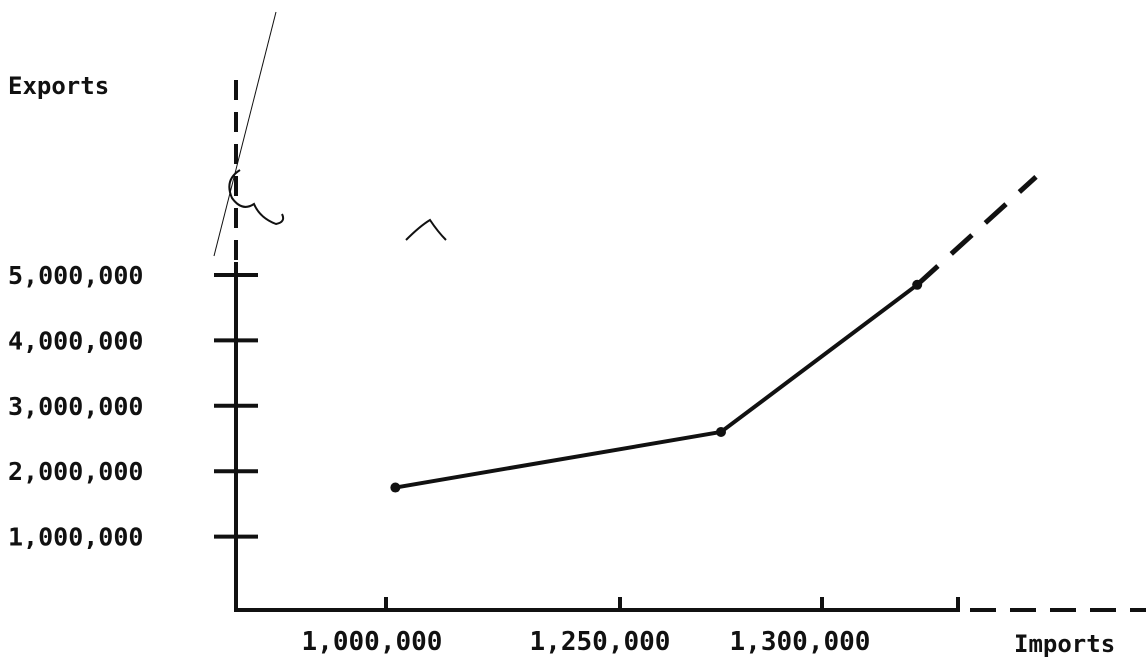 Image resolution: width=1146 pixels, height=665 pixels. Describe the element at coordinates (75, 340) in the screenshot. I see `y-tick-label-4: 4,000,000` at that location.